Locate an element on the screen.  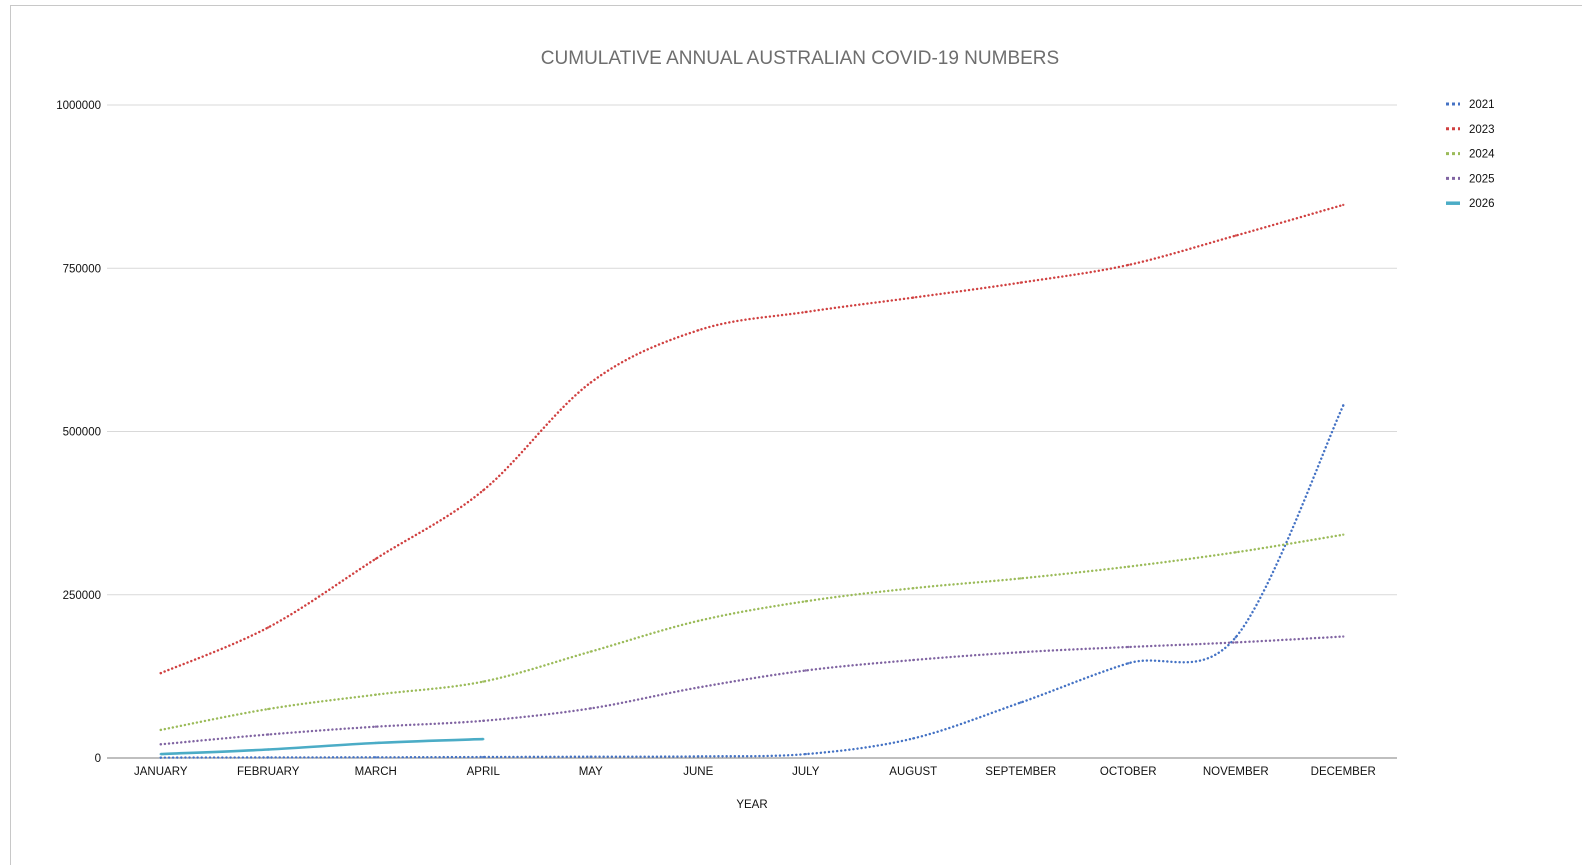
y-tick-label: 750000 is located at coordinates (82, 269).